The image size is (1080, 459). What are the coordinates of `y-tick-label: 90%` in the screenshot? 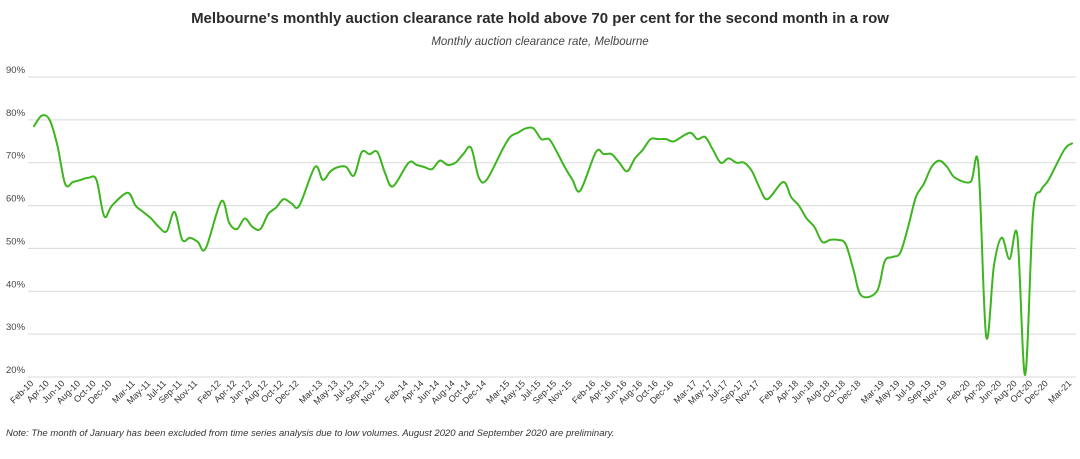 It's located at (16, 70).